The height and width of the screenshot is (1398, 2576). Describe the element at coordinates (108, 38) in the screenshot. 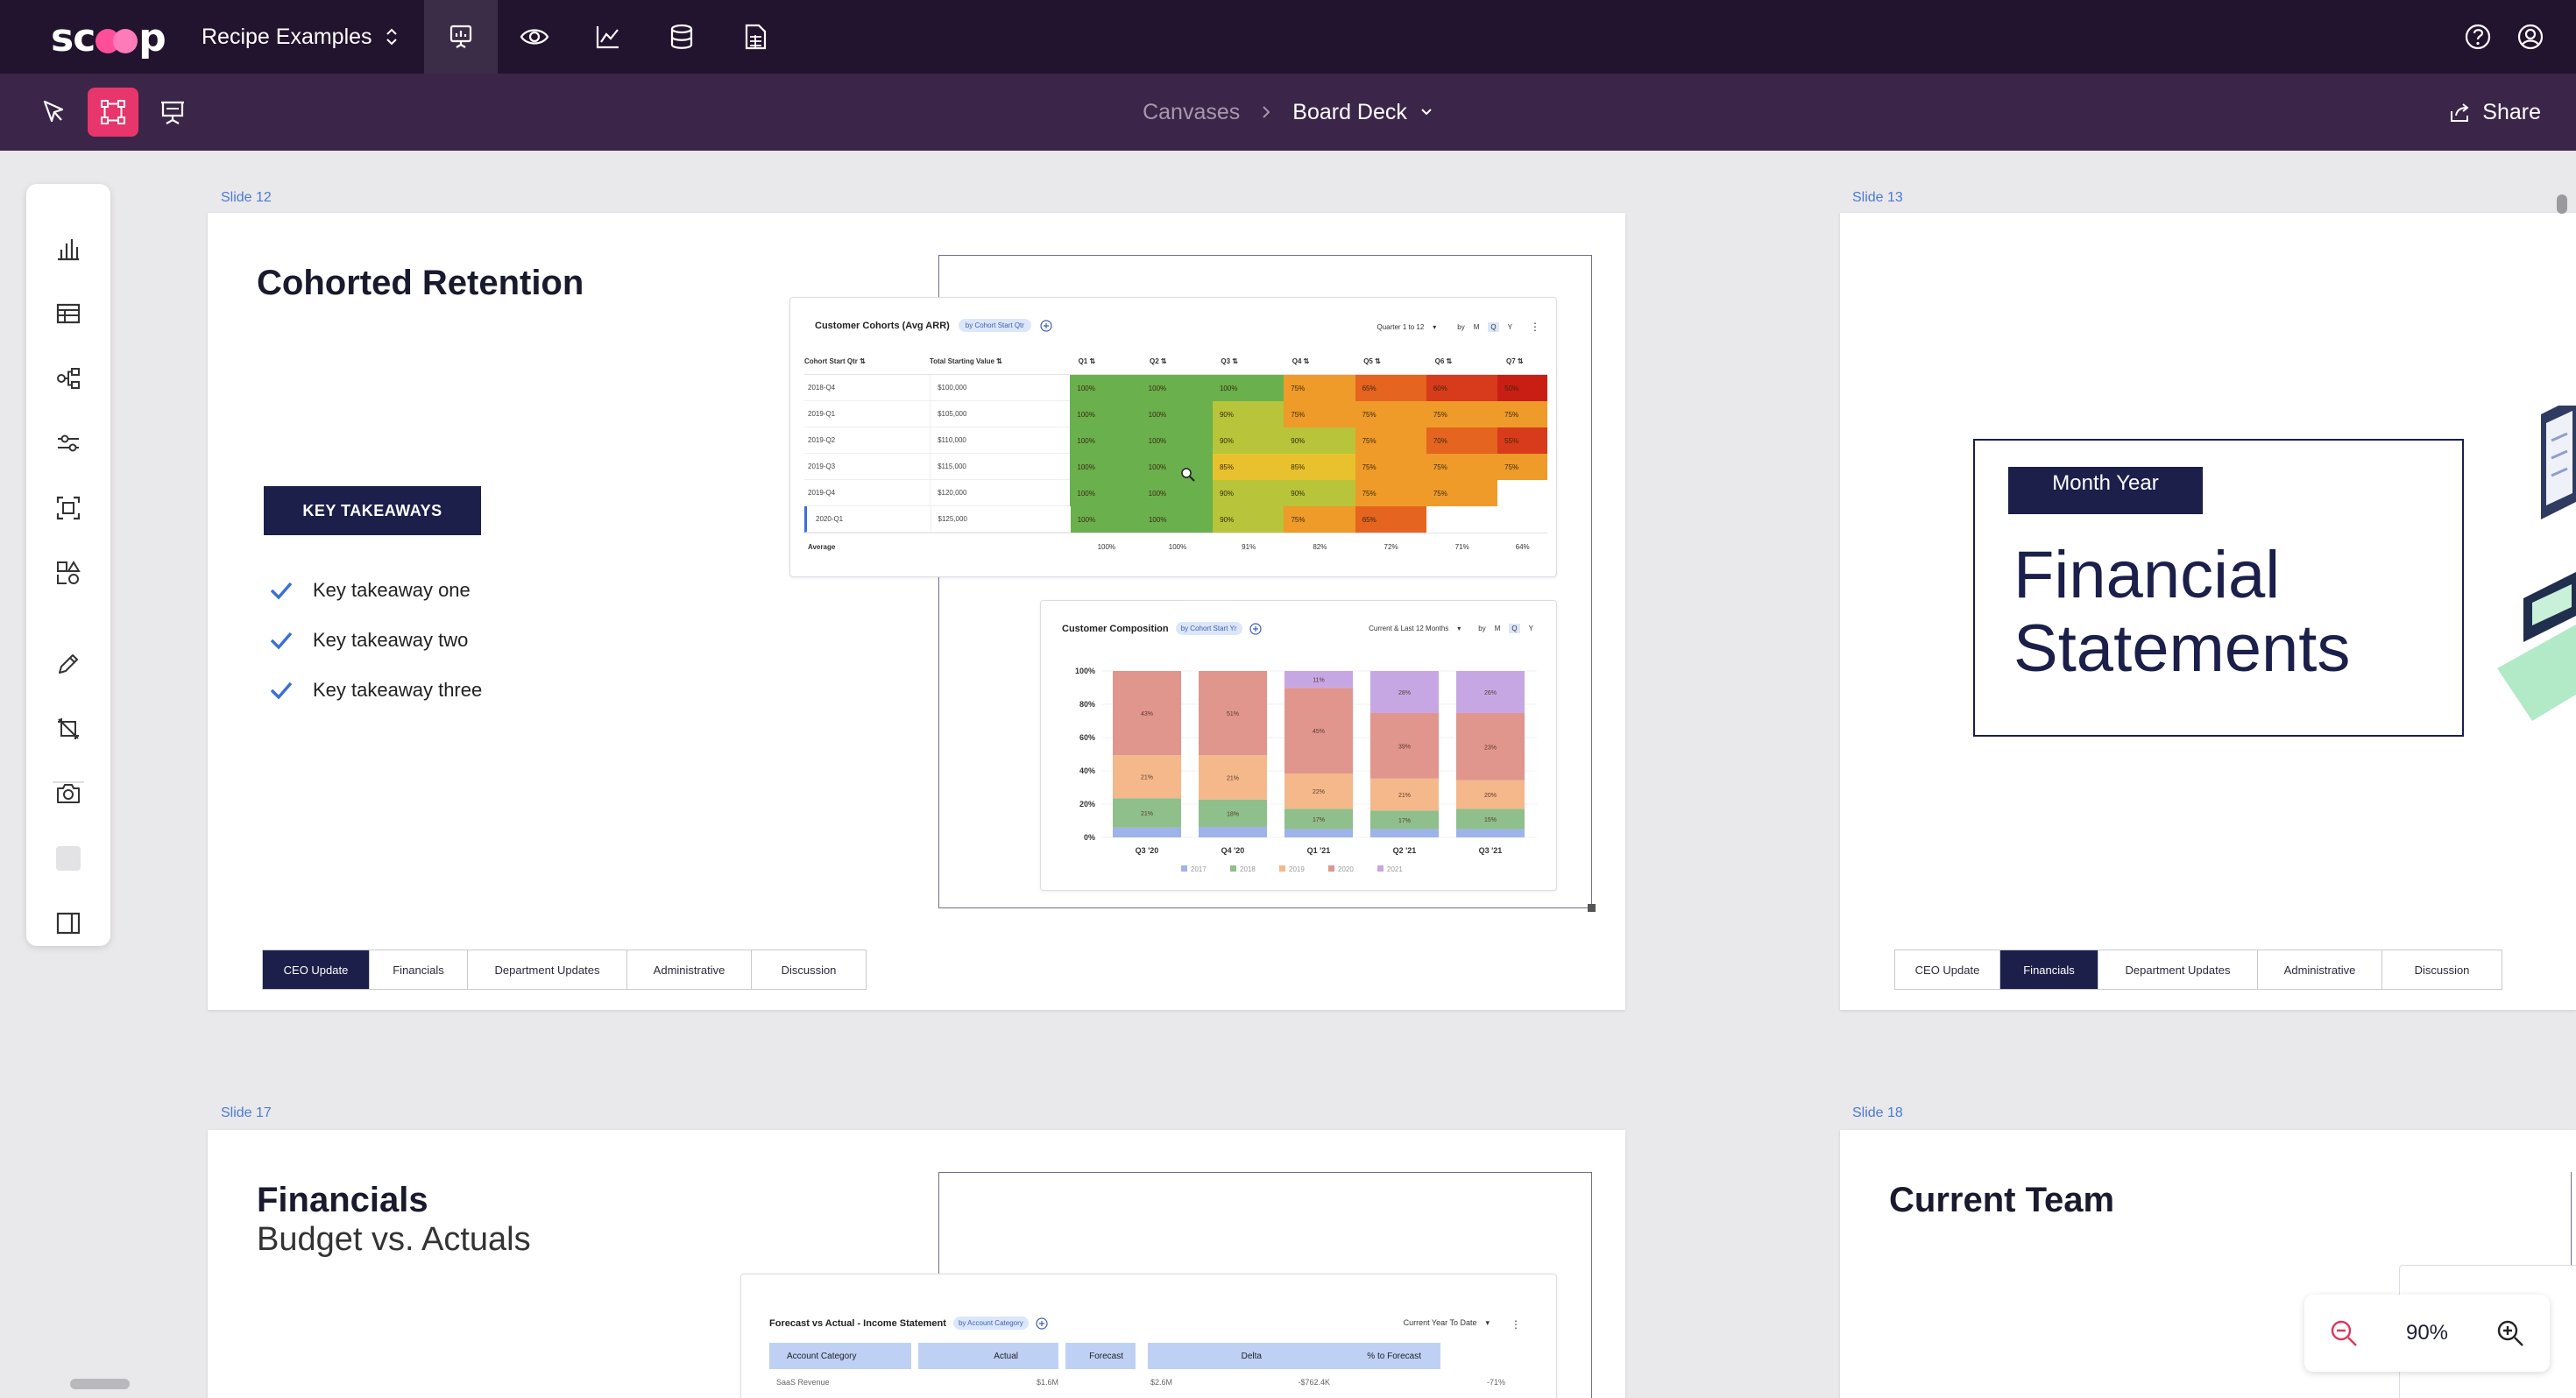

I see `scoop-logo: sc p` at that location.